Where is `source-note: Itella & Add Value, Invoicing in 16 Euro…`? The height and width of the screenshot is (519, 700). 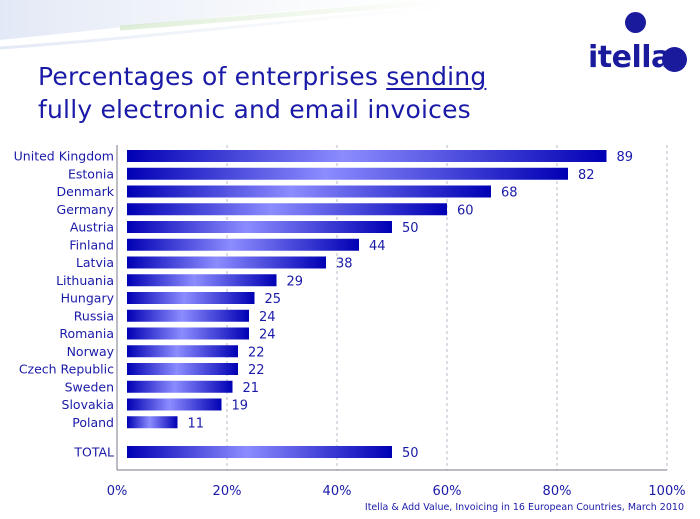 source-note: Itella & Add Value, Invoicing in 16 Euro… is located at coordinates (524, 507).